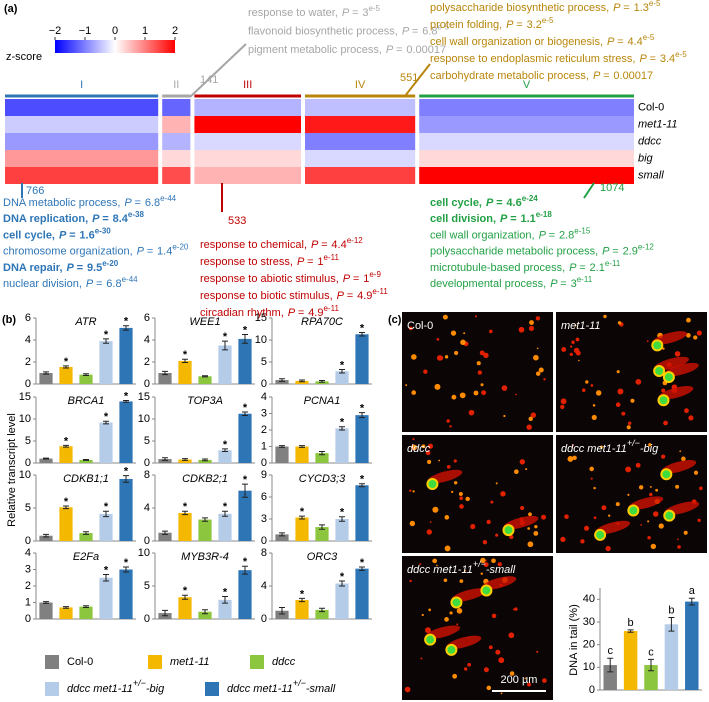  What do you see at coordinates (86, 235) in the screenshot?
I see `go-term-part: 1.6` at bounding box center [86, 235].